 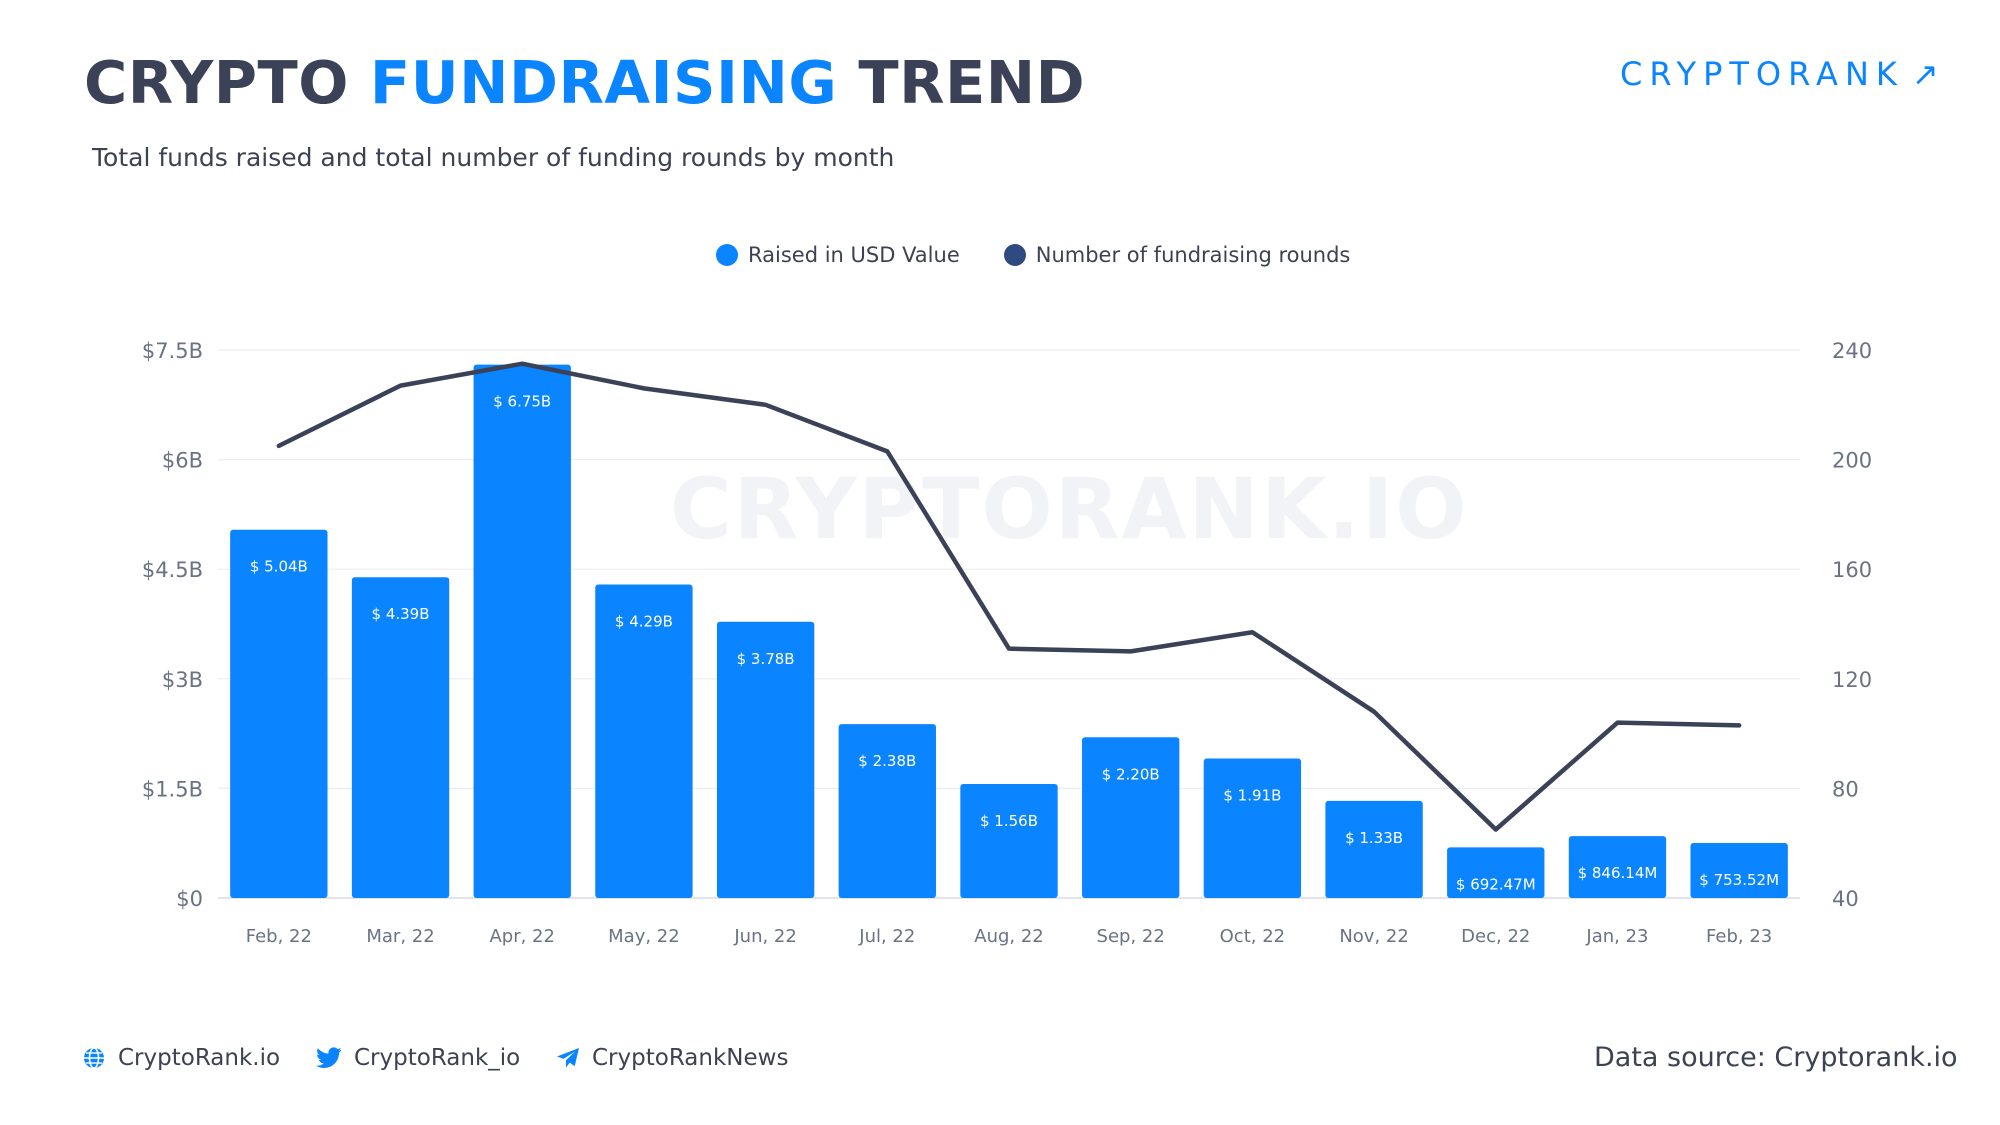 I want to click on y-right-tick-label: 240, so click(x=1852, y=351).